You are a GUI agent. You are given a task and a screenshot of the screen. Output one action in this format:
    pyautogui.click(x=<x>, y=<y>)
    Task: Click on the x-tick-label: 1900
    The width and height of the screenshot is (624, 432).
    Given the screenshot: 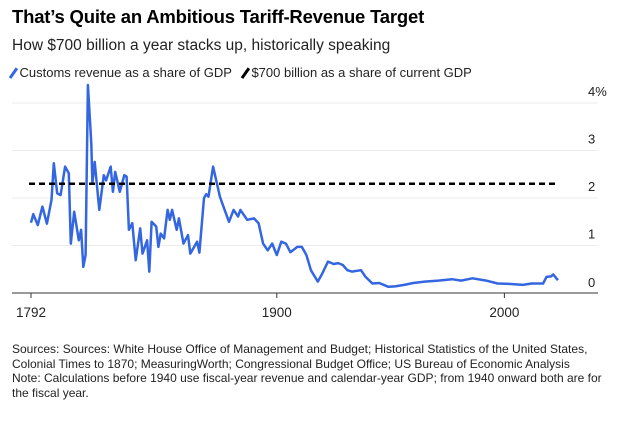 What is the action you would take?
    pyautogui.click(x=277, y=312)
    